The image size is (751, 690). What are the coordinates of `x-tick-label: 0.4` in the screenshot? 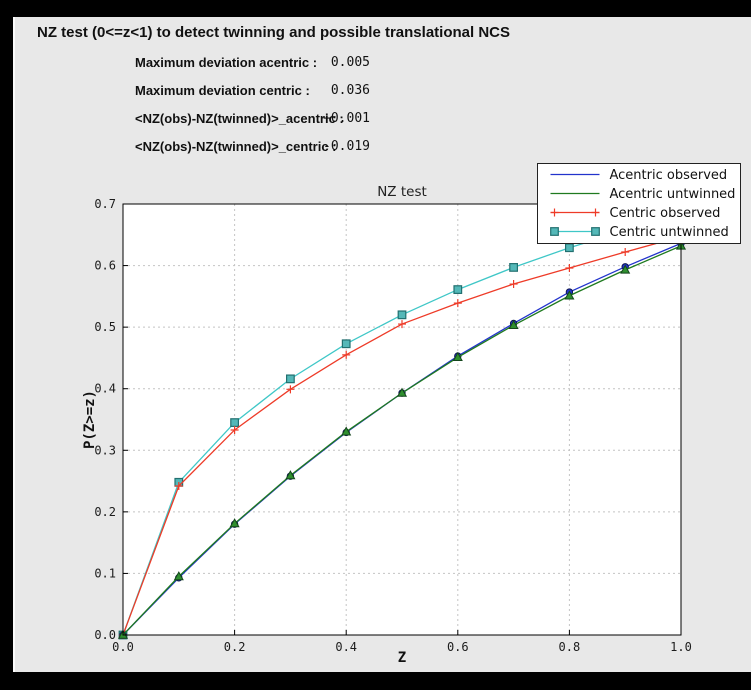 It's located at (346, 647).